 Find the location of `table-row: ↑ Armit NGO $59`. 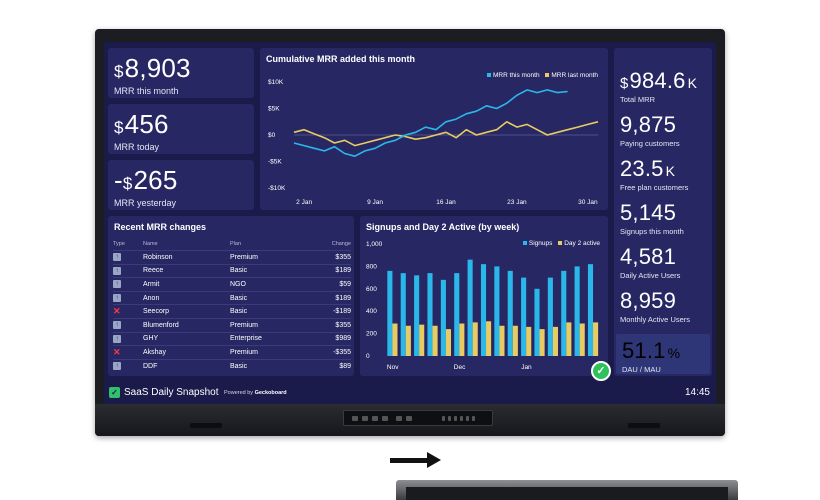

table-row: ↑ Armit NGO $59 is located at coordinates (232, 284).